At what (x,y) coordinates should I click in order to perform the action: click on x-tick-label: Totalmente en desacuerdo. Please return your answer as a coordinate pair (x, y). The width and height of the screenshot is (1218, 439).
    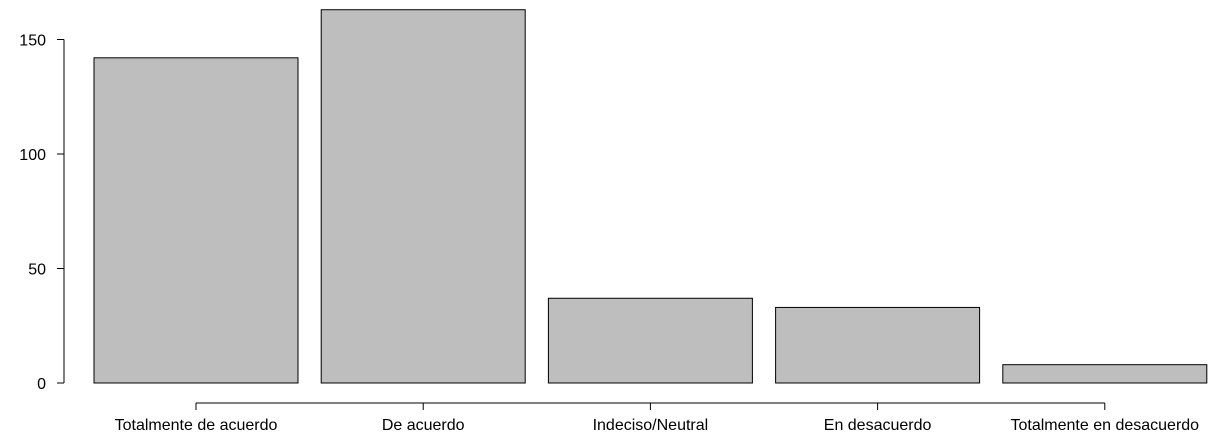
    Looking at the image, I should click on (1105, 425).